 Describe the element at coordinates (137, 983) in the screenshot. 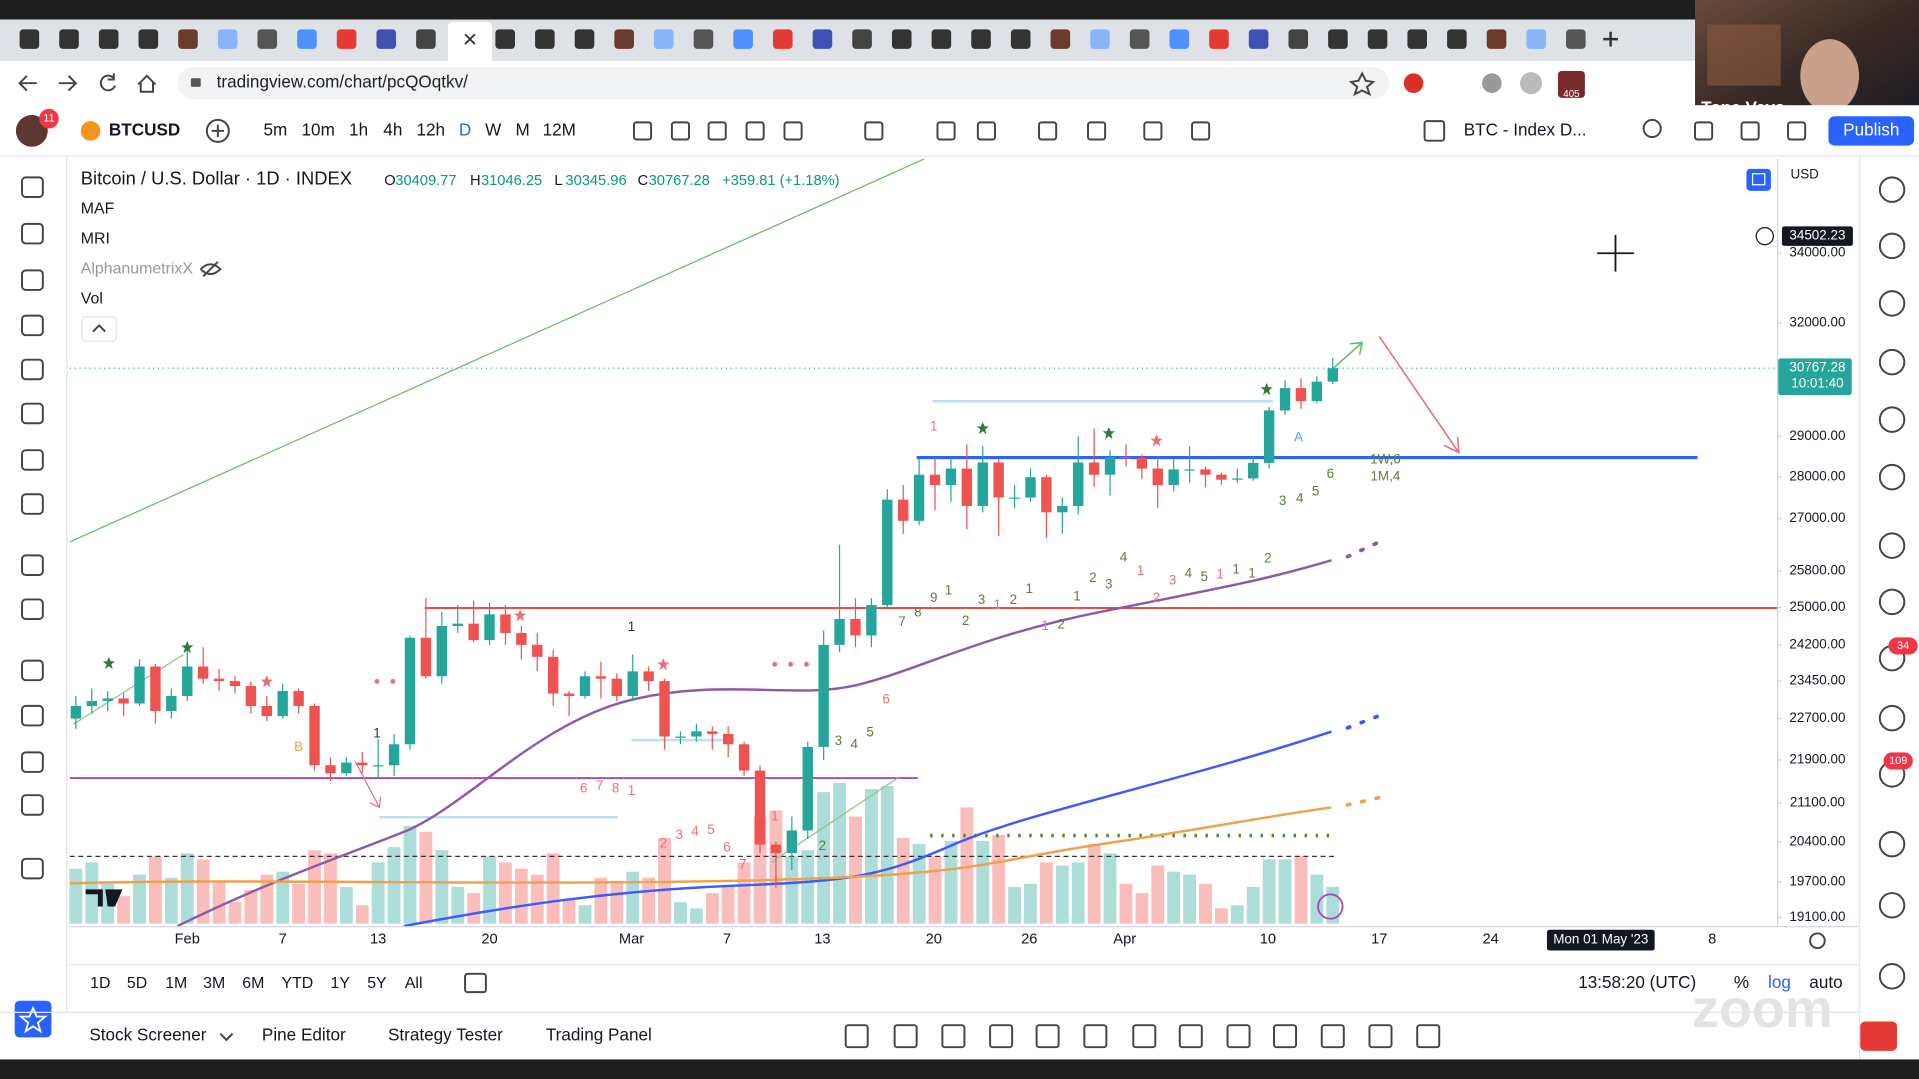

I see `range-button: 5D` at that location.